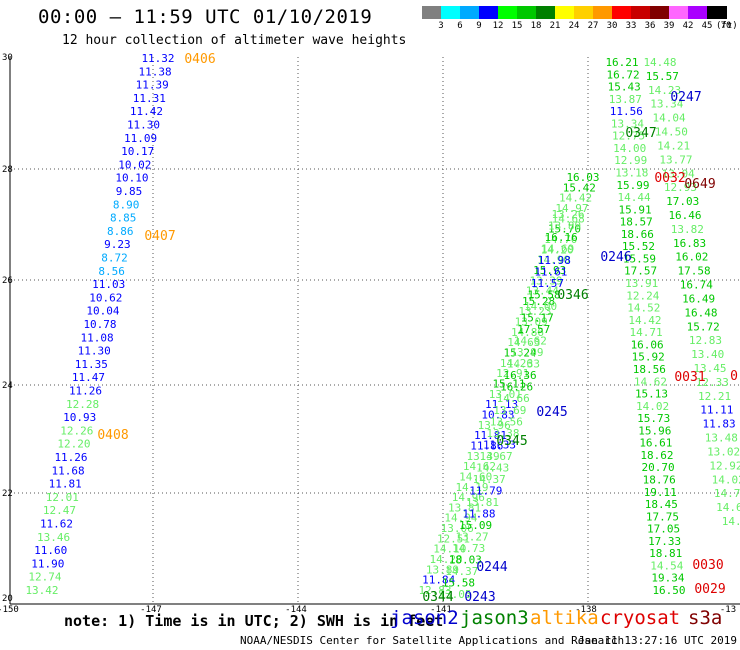 This screenshot has height=650, width=740. What do you see at coordinates (564, 618) in the screenshot?
I see `satellite-label-altika: altika` at bounding box center [564, 618].